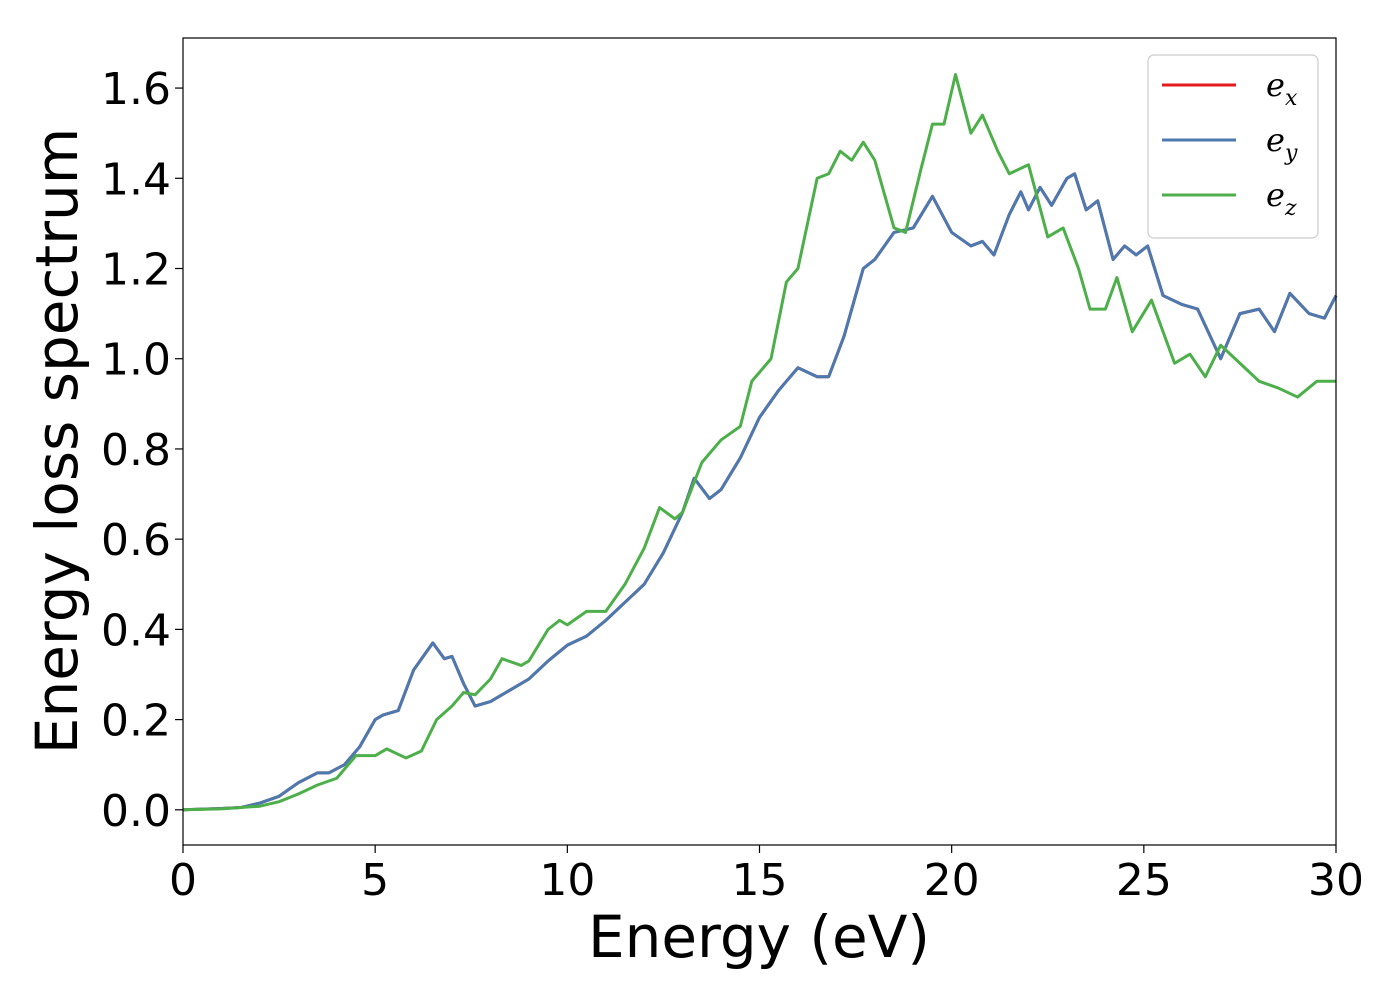 This screenshot has width=1400, height=1000. Describe the element at coordinates (1291, 153) in the screenshot. I see `legend-label-sub: y` at that location.